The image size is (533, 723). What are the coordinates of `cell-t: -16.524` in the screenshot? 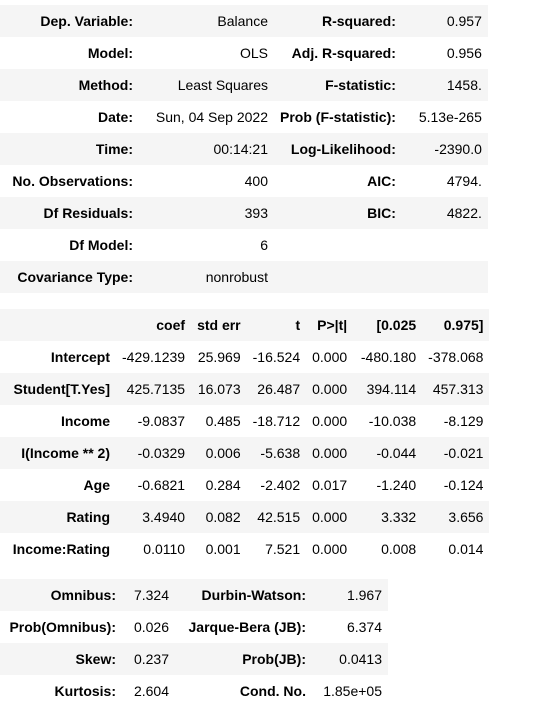 It's located at (276, 357).